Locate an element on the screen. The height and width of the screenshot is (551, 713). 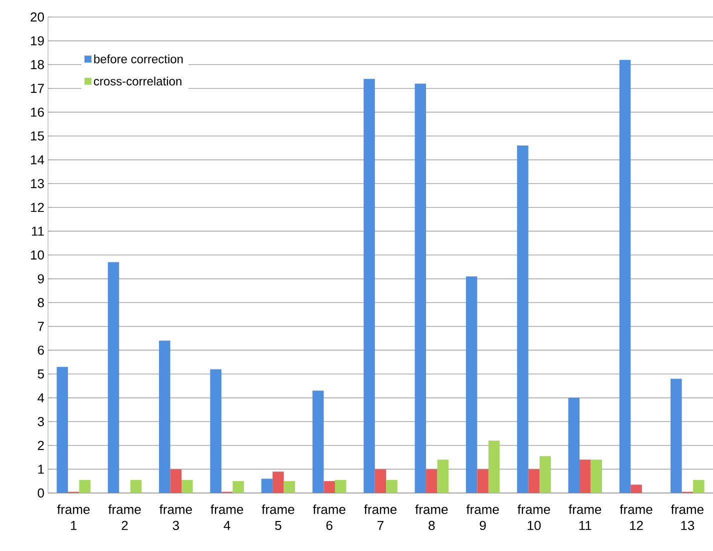
y-tick-label: 16 is located at coordinates (37, 112).